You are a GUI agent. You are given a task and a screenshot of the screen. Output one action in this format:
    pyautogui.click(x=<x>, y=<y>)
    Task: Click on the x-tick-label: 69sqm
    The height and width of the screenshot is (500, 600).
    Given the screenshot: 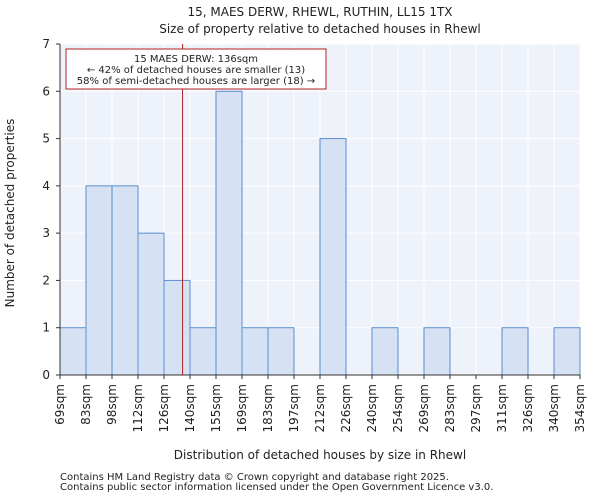 What is the action you would take?
    pyautogui.click(x=60, y=404)
    